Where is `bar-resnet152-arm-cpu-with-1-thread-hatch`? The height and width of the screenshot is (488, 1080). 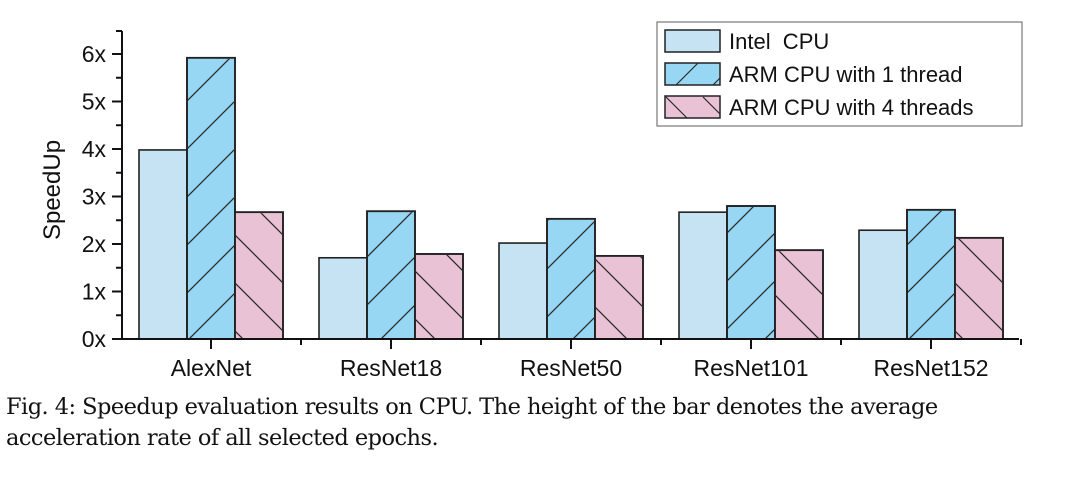 bar-resnet152-arm-cpu-with-1-thread-hatch is located at coordinates (931, 274).